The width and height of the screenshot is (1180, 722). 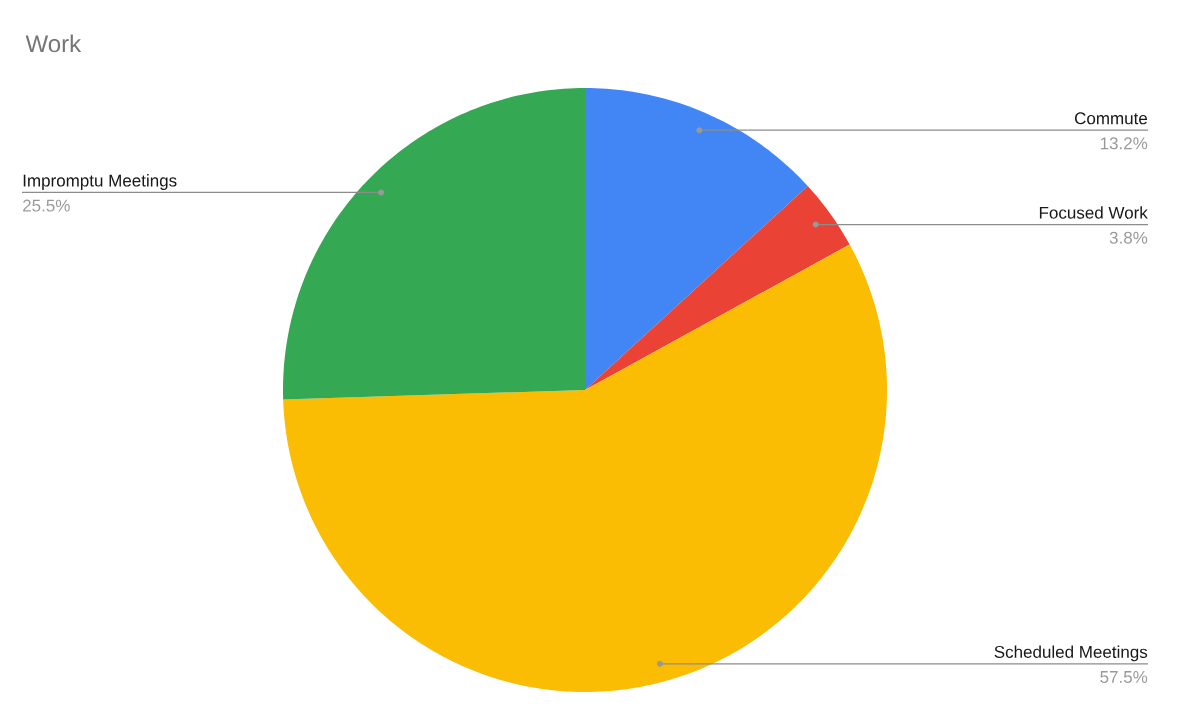 What do you see at coordinates (100, 182) in the screenshot?
I see `slice-label: Impromptu Meetings` at bounding box center [100, 182].